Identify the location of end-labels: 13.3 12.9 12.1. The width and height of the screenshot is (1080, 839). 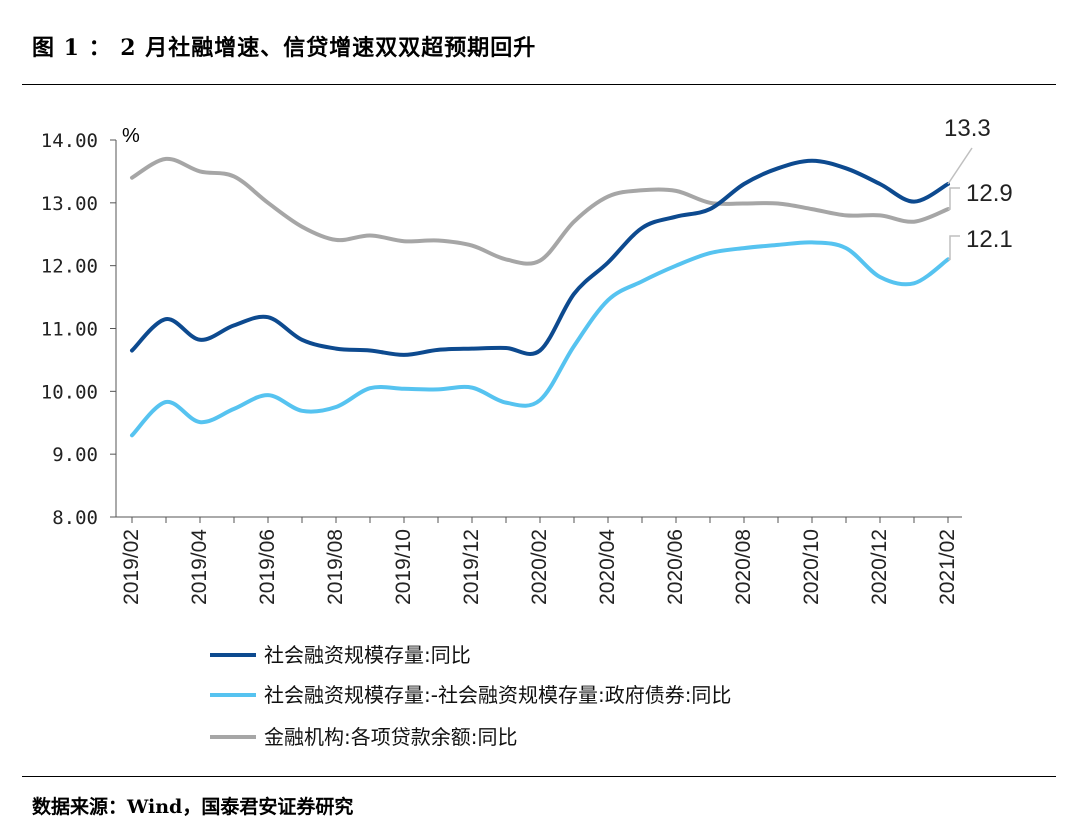
(978, 188).